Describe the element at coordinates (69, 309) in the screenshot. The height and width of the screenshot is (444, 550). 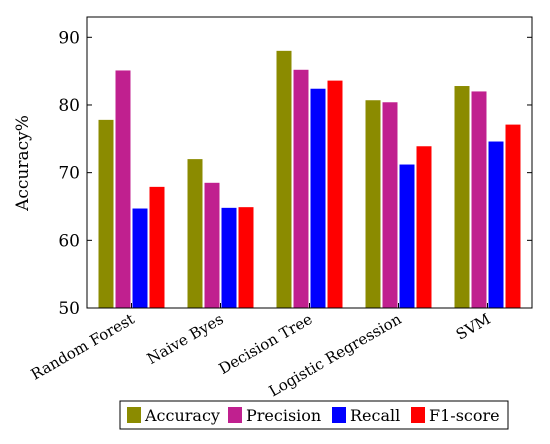
I see `y-tick-label: 50` at that location.